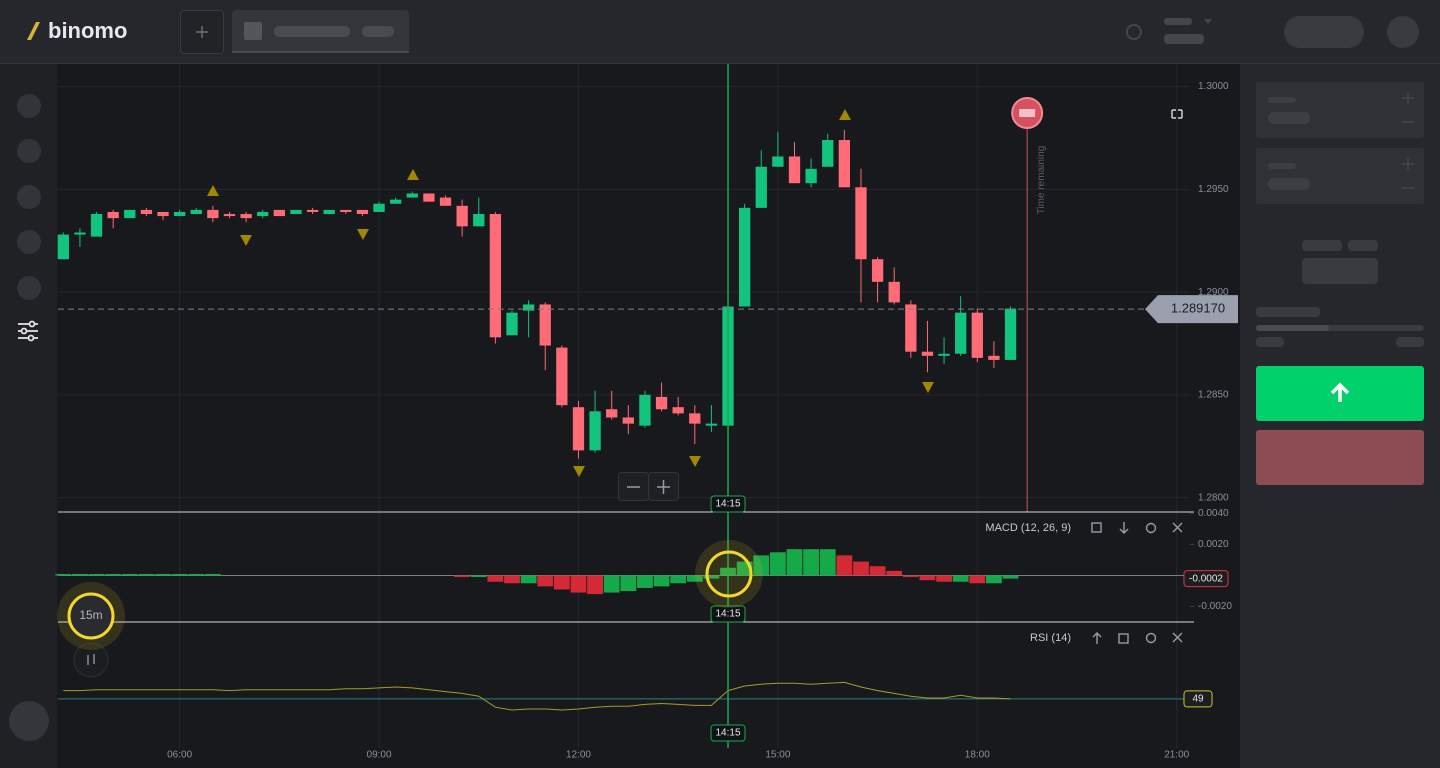  I want to click on asset-rate-placeholder, so click(378, 31).